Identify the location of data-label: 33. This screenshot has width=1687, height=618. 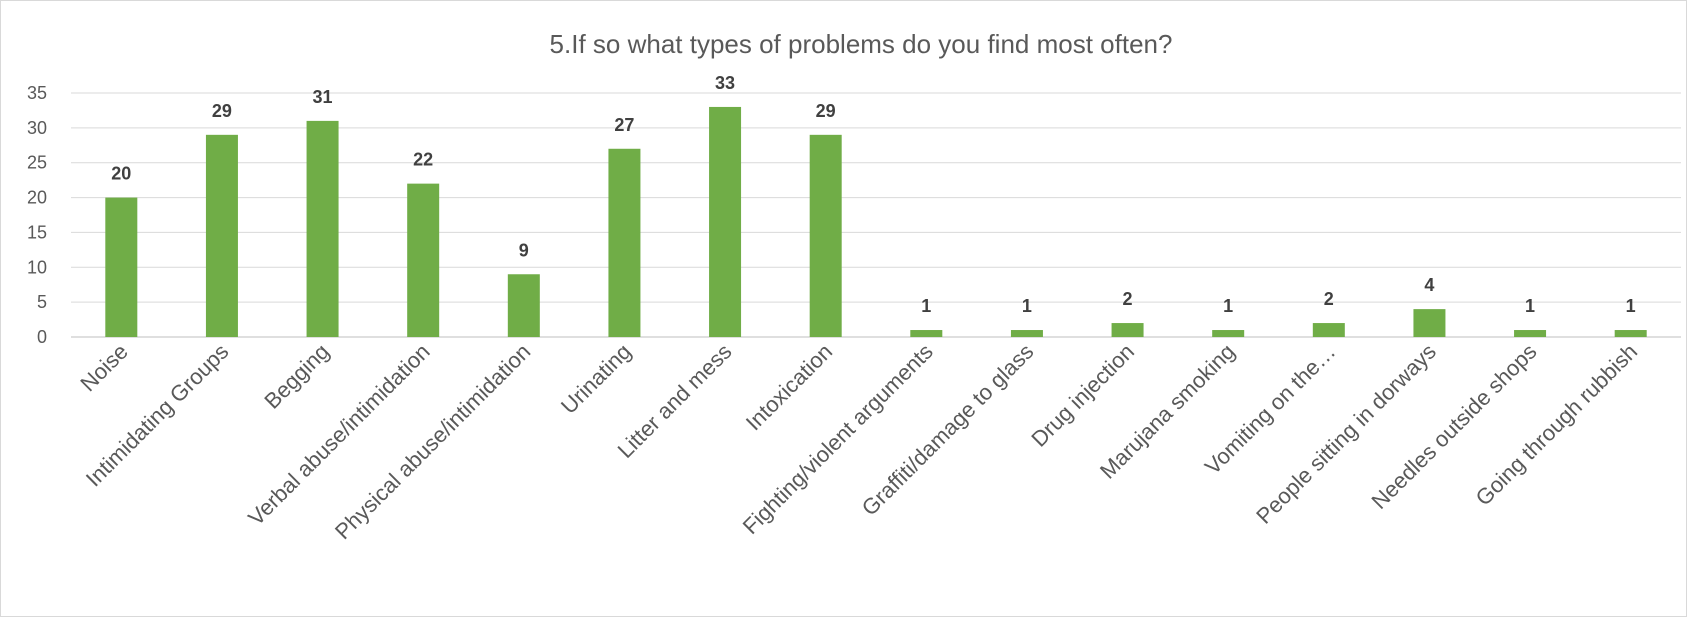
(725, 83).